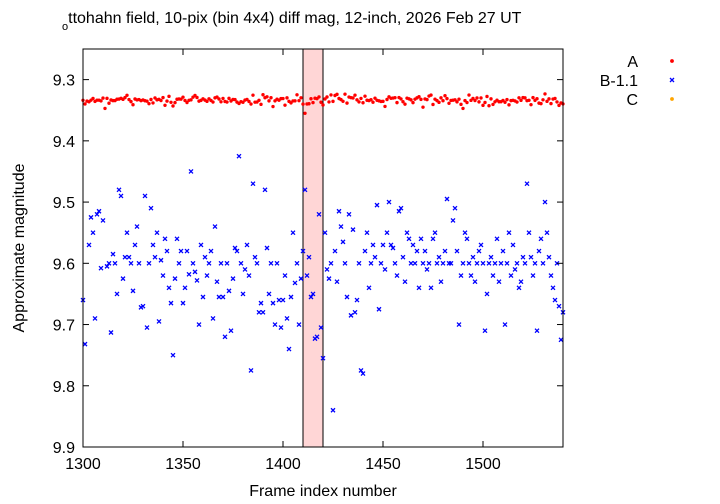 The height and width of the screenshot is (504, 720). Describe the element at coordinates (672, 80) in the screenshot. I see `legend-marker` at that location.